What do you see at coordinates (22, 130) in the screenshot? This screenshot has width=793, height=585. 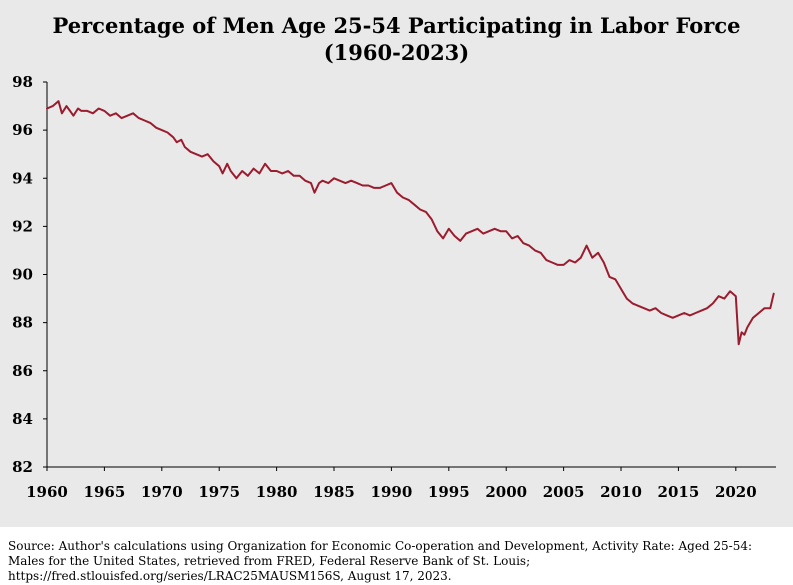 I see `y-tick-label: 96` at bounding box center [22, 130].